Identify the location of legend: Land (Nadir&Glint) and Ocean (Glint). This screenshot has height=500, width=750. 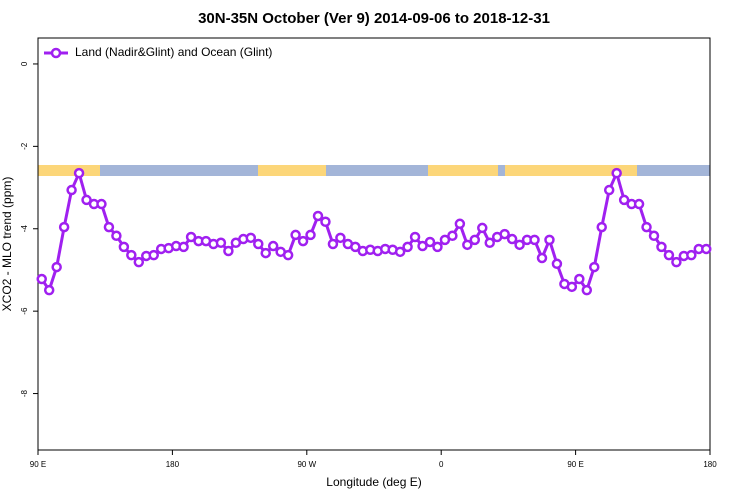
(158, 52).